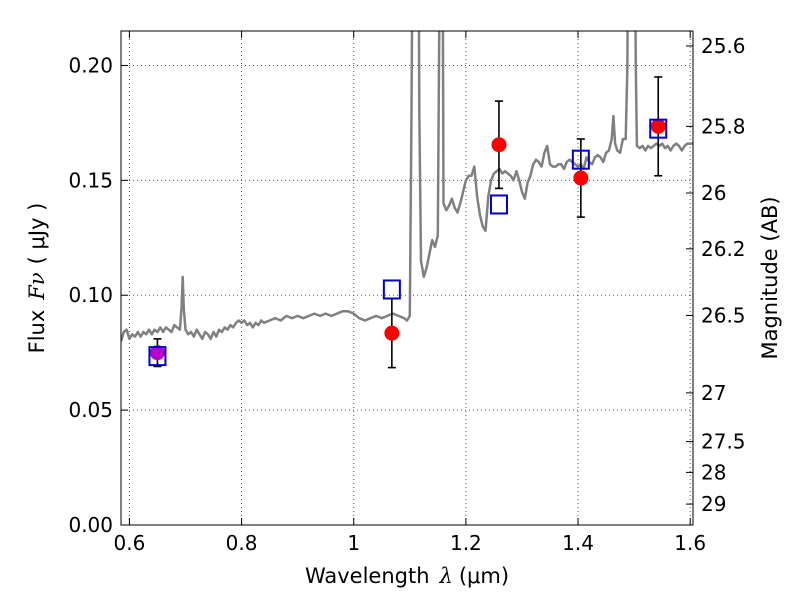  What do you see at coordinates (90, 410) in the screenshot?
I see `y-tick-label: 0.05` at bounding box center [90, 410].